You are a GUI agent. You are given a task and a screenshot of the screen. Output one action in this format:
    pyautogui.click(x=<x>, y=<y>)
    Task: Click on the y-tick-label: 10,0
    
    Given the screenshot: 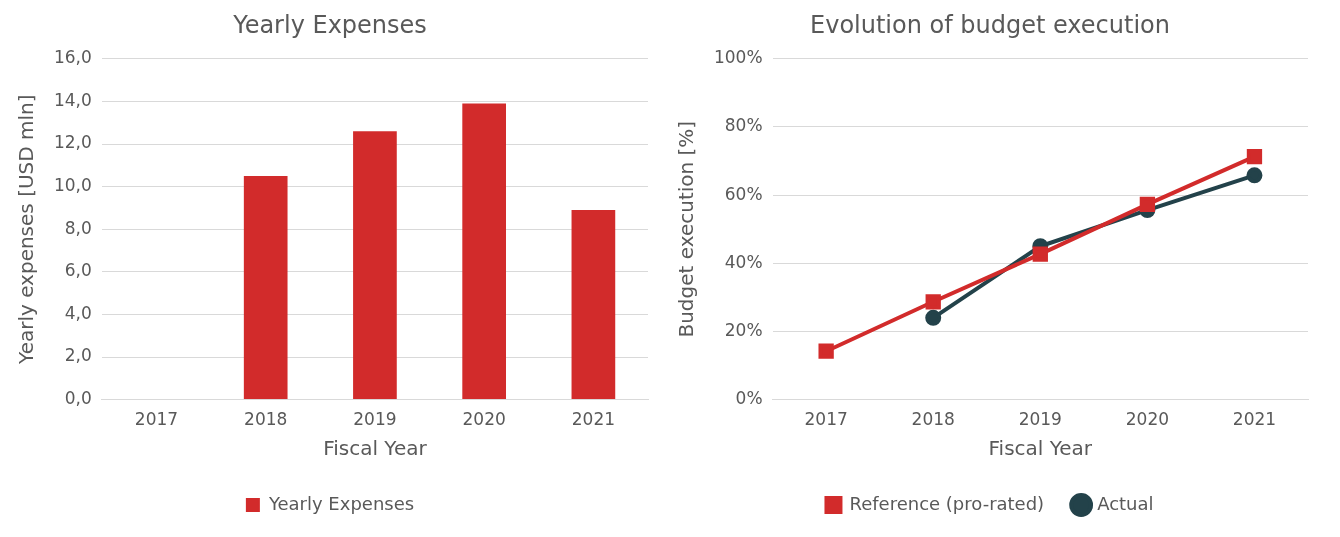 What is the action you would take?
    pyautogui.click(x=72, y=185)
    